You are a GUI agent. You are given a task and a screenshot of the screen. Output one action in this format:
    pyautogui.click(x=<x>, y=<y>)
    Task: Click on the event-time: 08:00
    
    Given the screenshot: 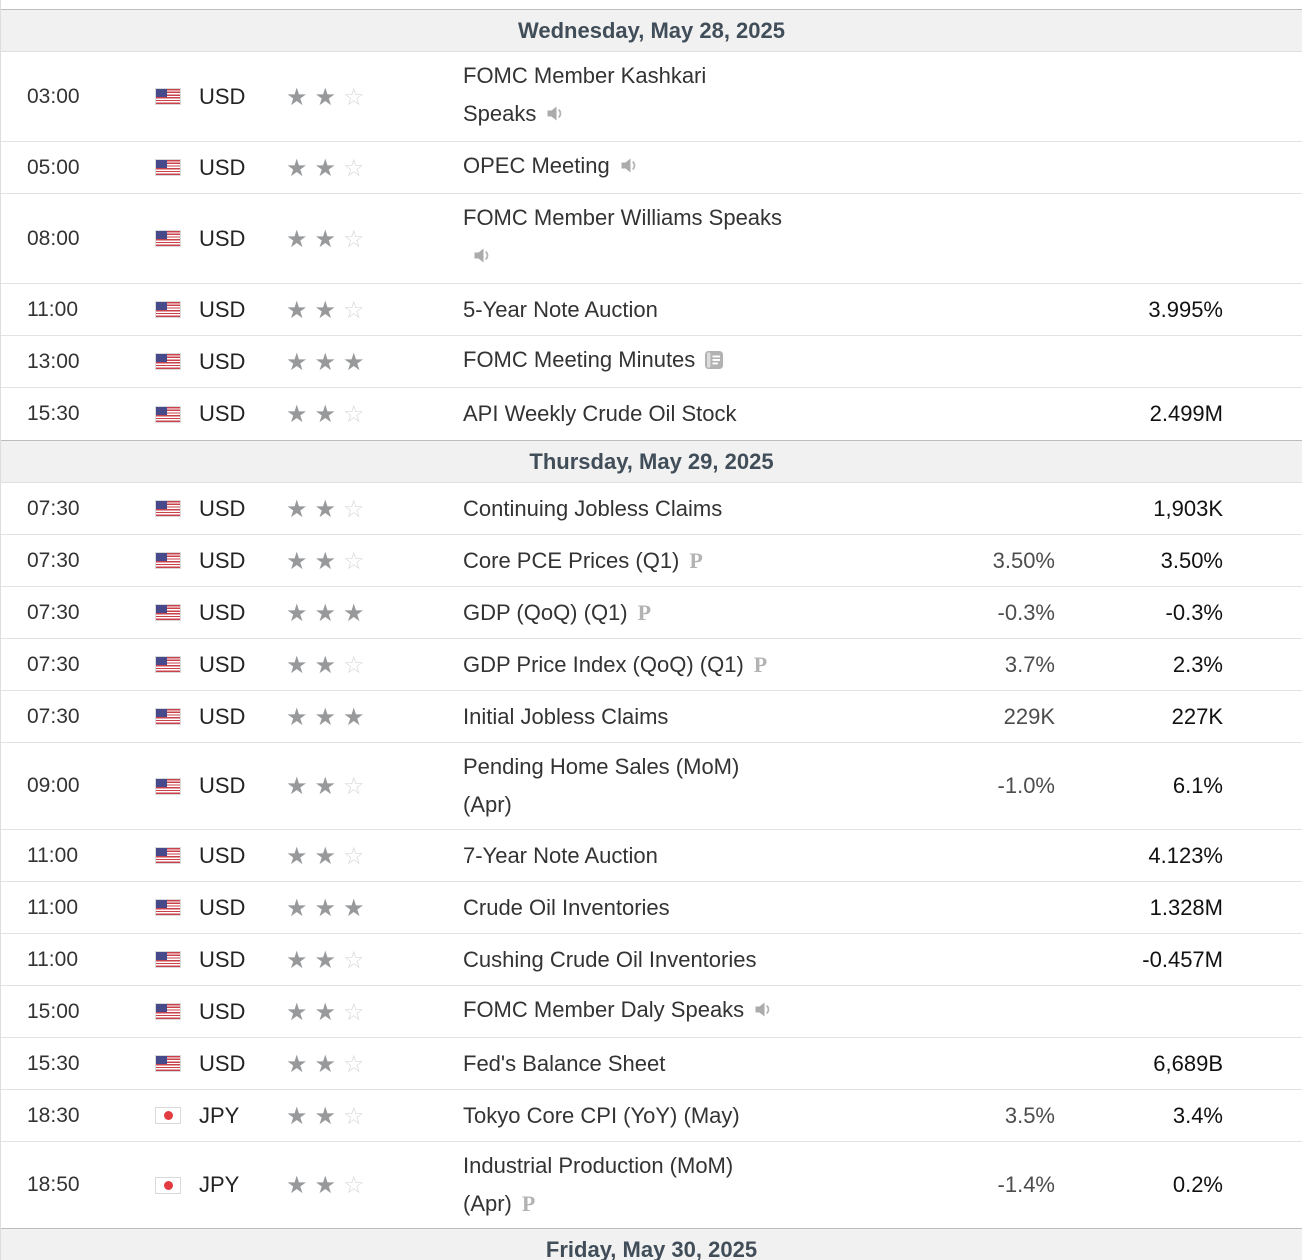 What is the action you would take?
    pyautogui.click(x=53, y=238)
    